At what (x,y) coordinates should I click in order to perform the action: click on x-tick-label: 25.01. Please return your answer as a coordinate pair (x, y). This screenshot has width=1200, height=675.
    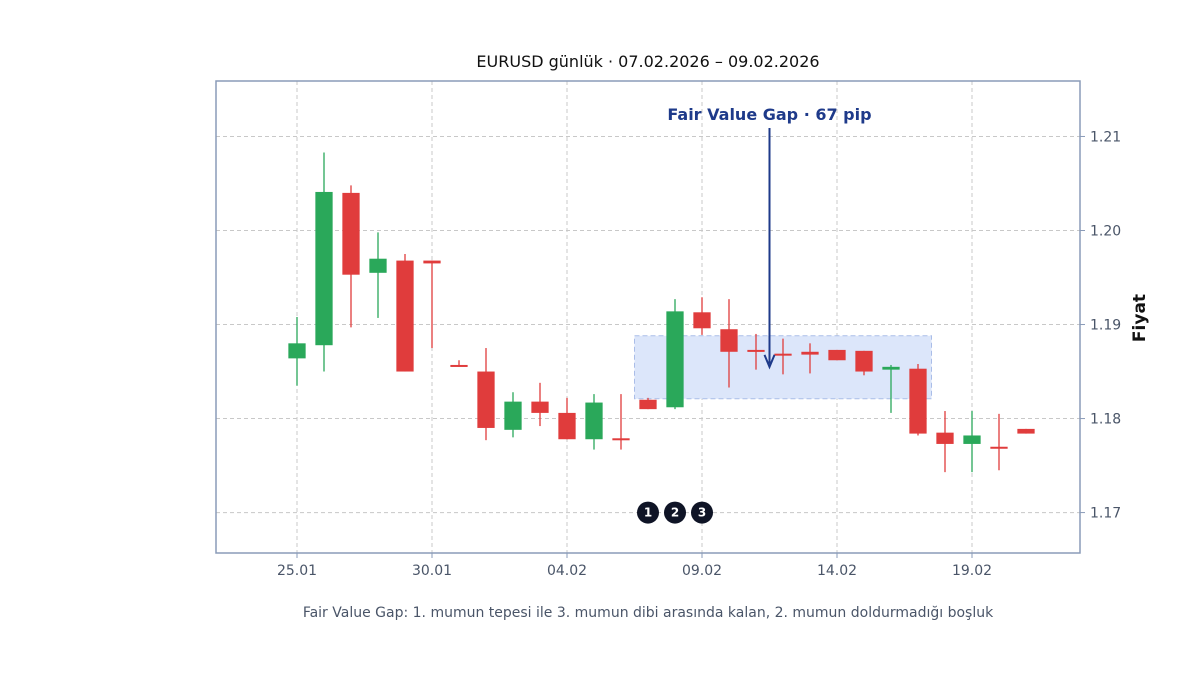
    Looking at the image, I should click on (297, 571).